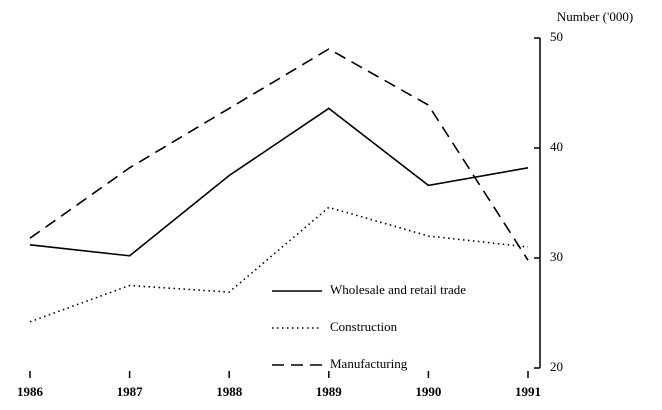 This screenshot has height=410, width=662. Describe the element at coordinates (329, 391) in the screenshot. I see `x-tick-label: 1989` at that location.